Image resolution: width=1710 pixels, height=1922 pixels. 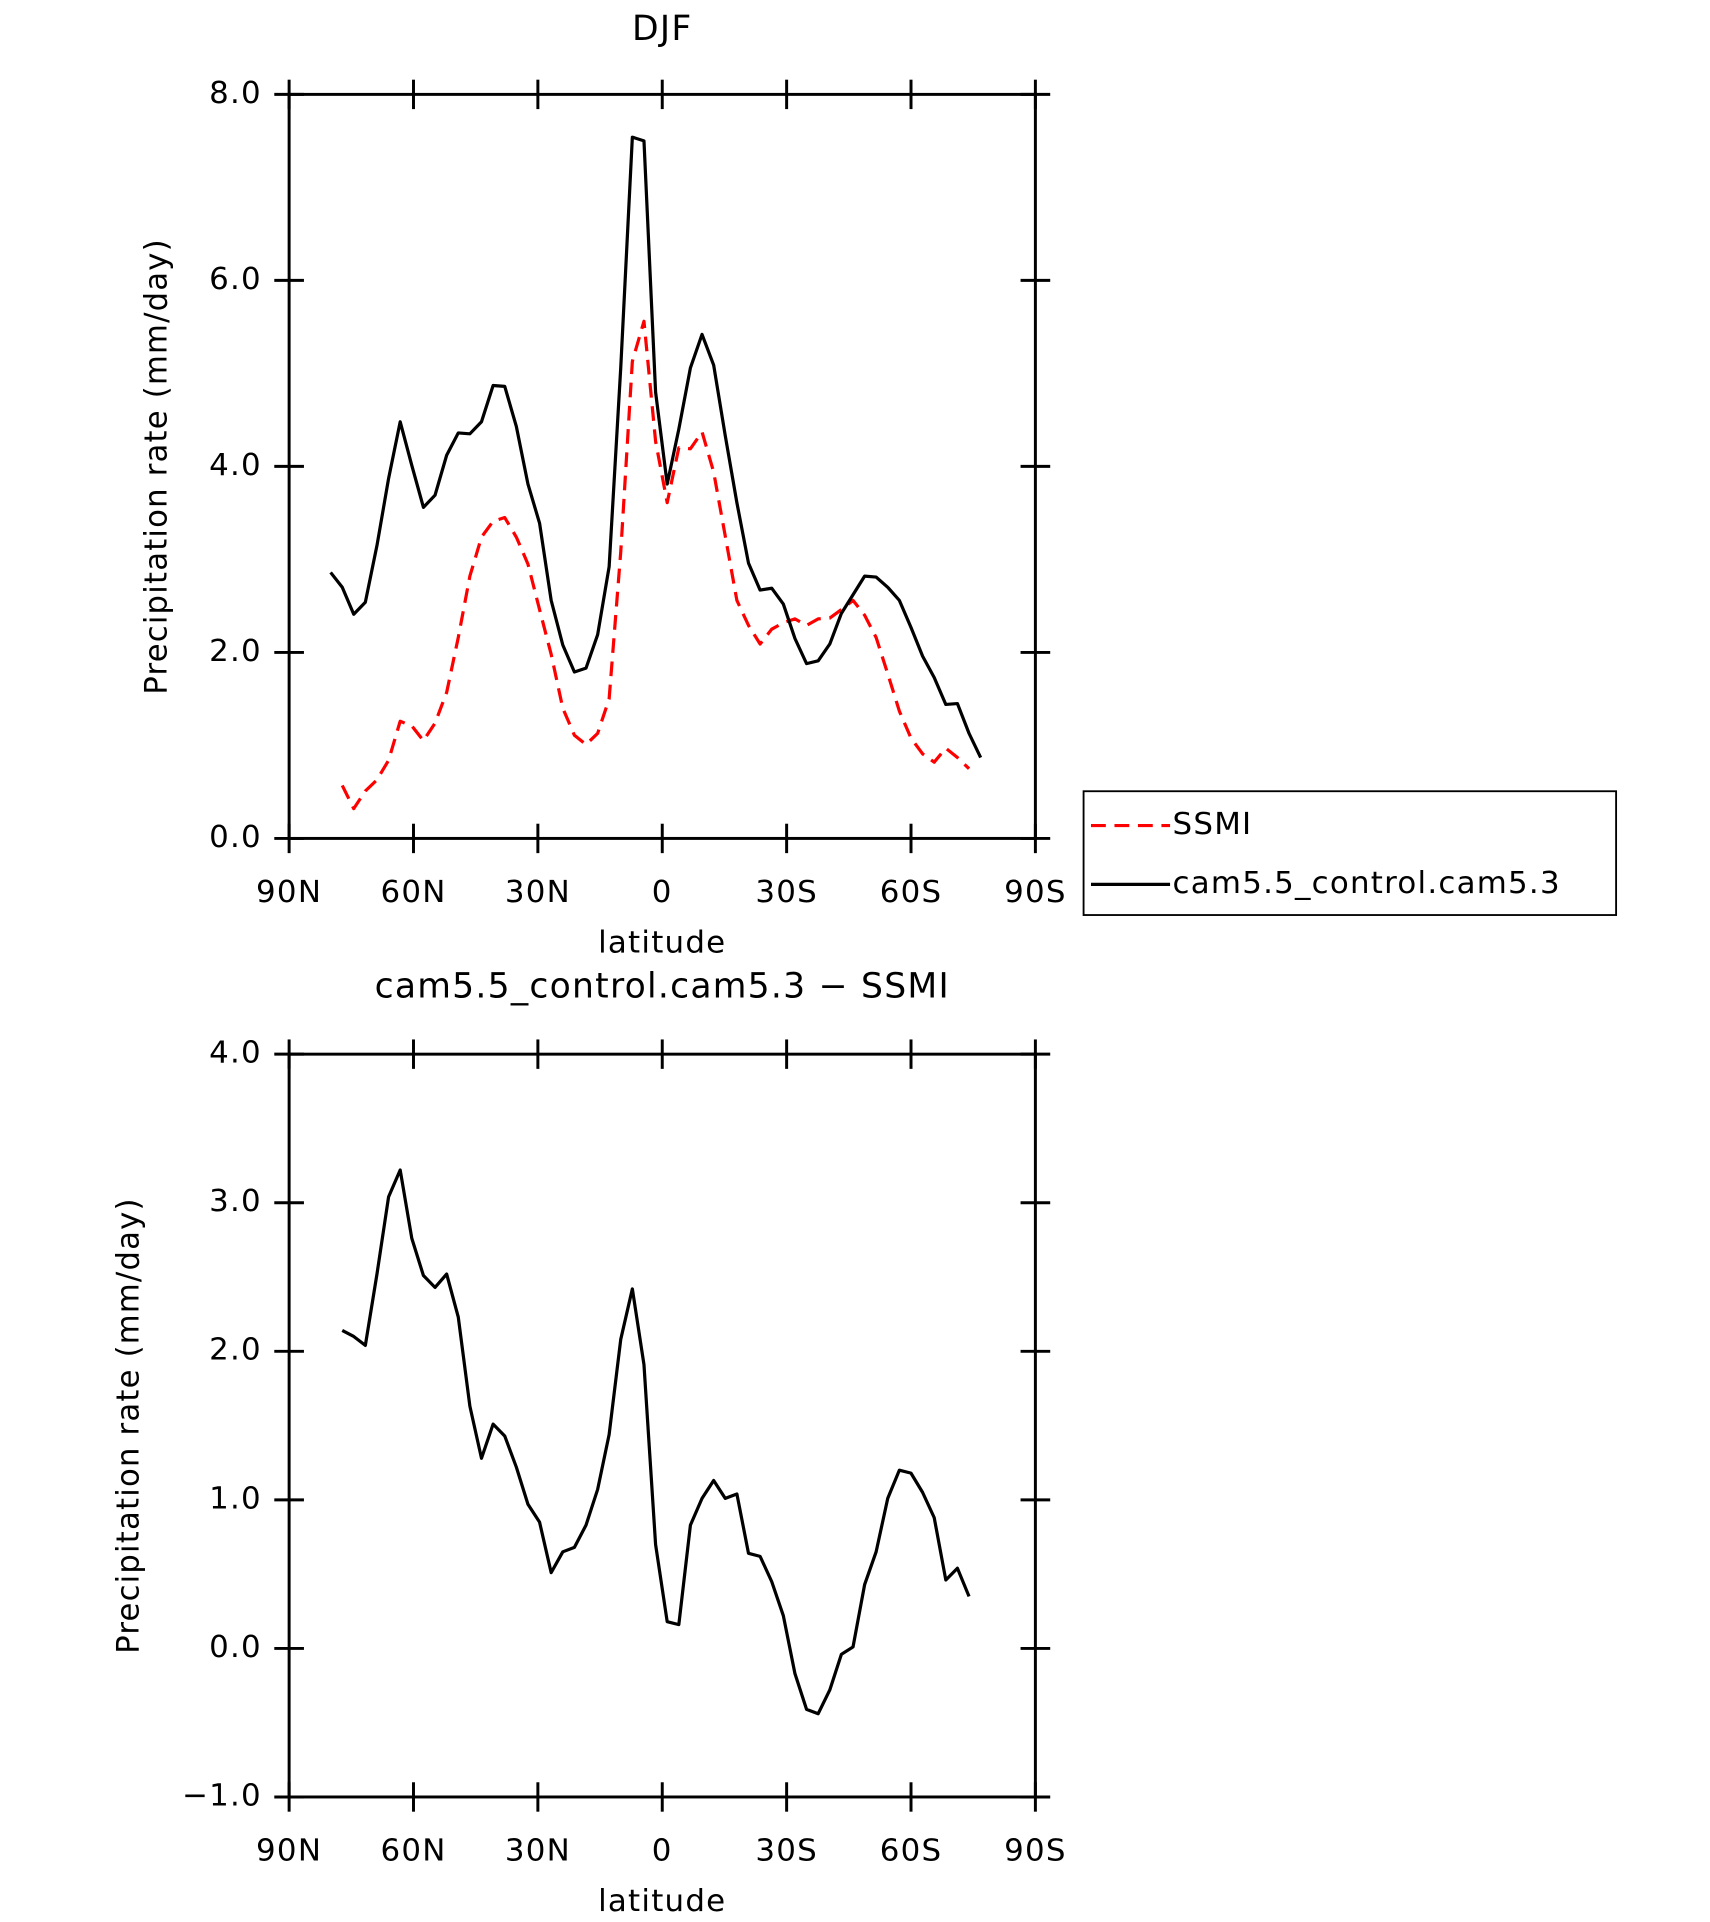 I want to click on legend-label: cam5.5_control.cam5.3, so click(x=1367, y=883).